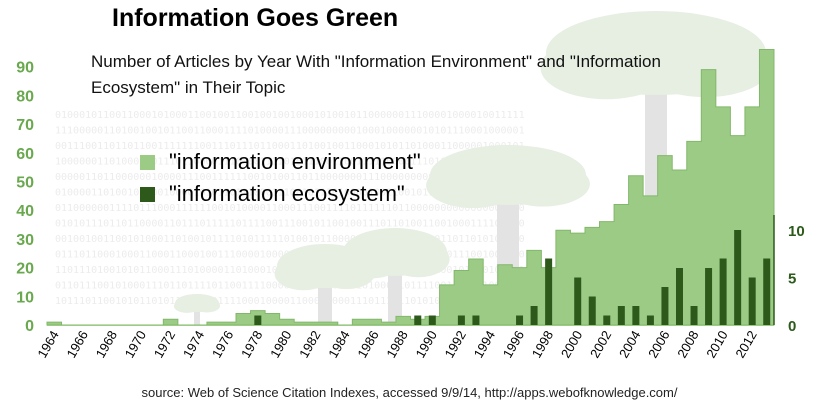 The height and width of the screenshot is (405, 819). I want to click on x-axis-tick-label: 2010, so click(716, 344).